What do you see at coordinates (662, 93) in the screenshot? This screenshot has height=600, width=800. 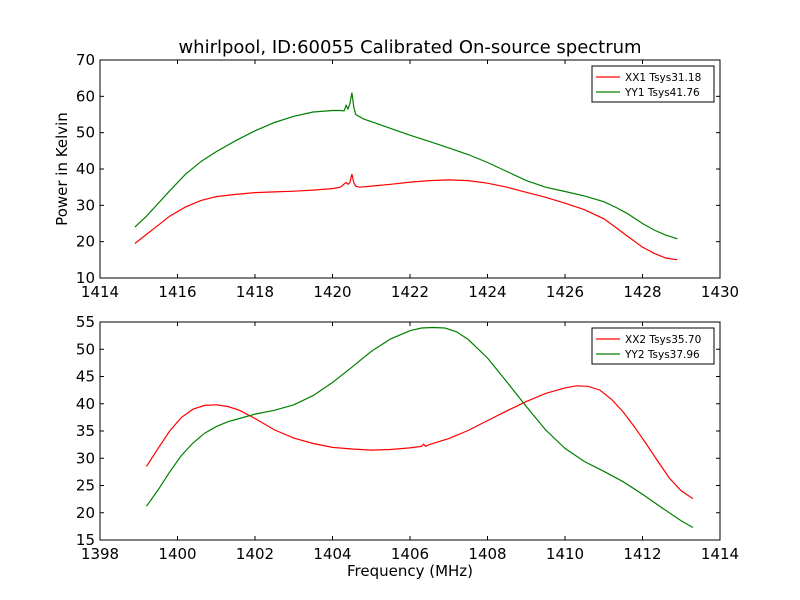 I see `legend-entry: YY1 Tsys41.76` at bounding box center [662, 93].